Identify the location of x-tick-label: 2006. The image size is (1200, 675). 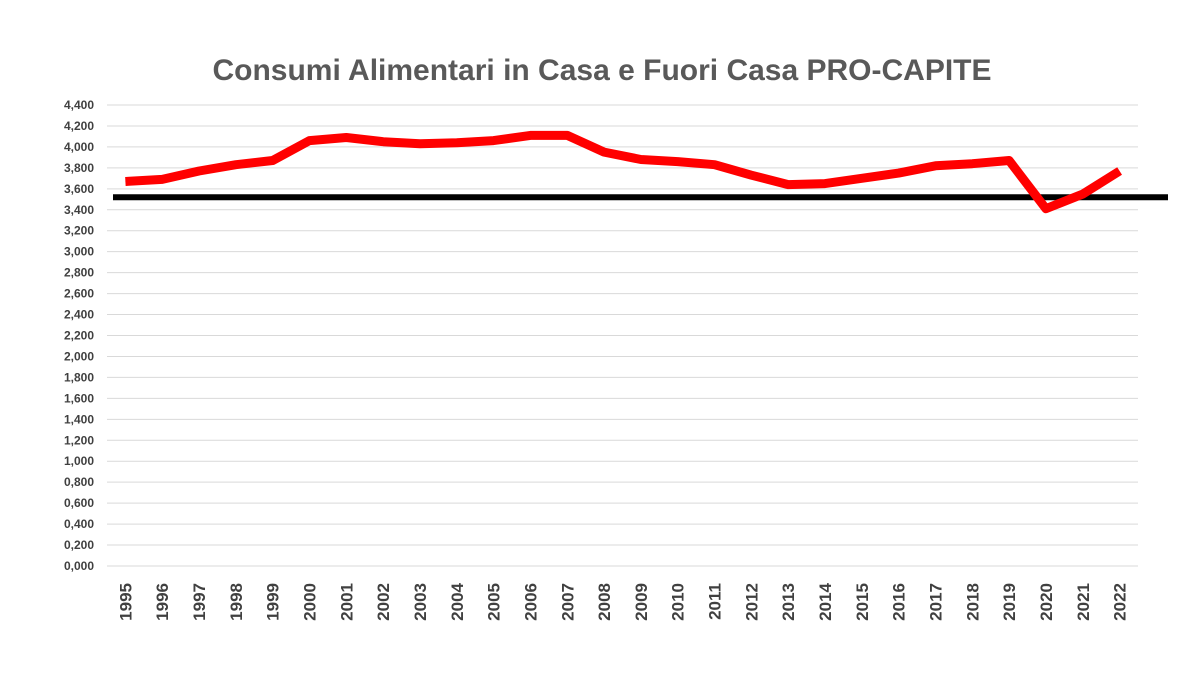
(530, 602).